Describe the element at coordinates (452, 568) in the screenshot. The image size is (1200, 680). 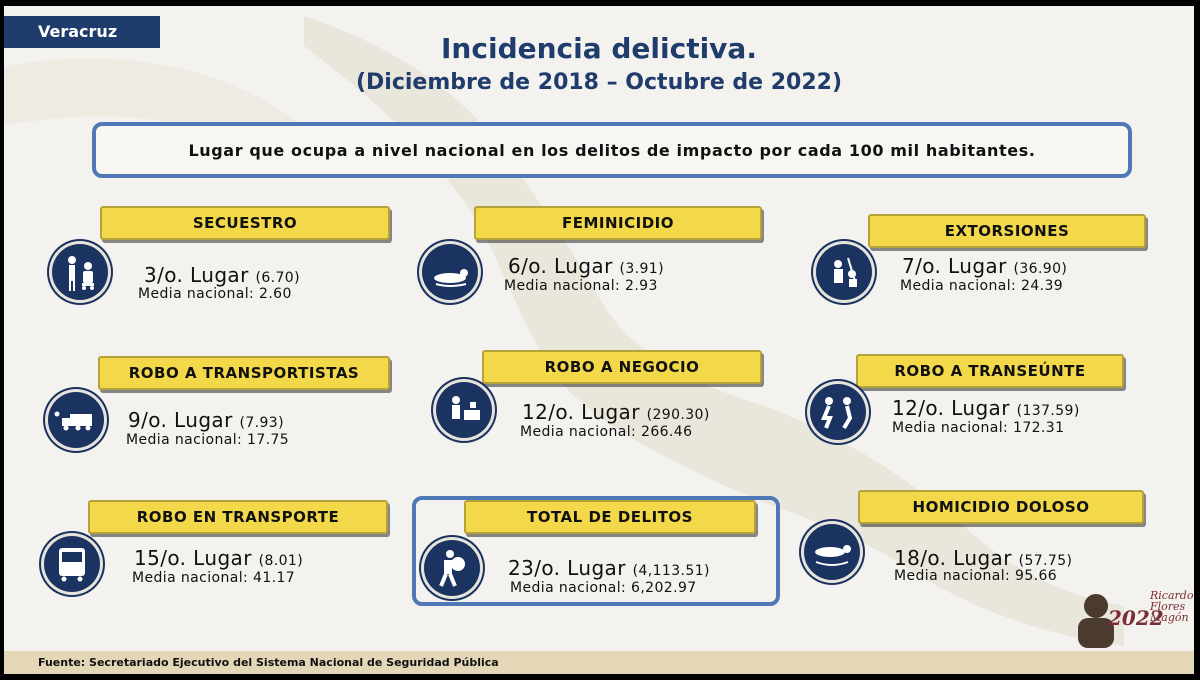
I see `thief-icon` at that location.